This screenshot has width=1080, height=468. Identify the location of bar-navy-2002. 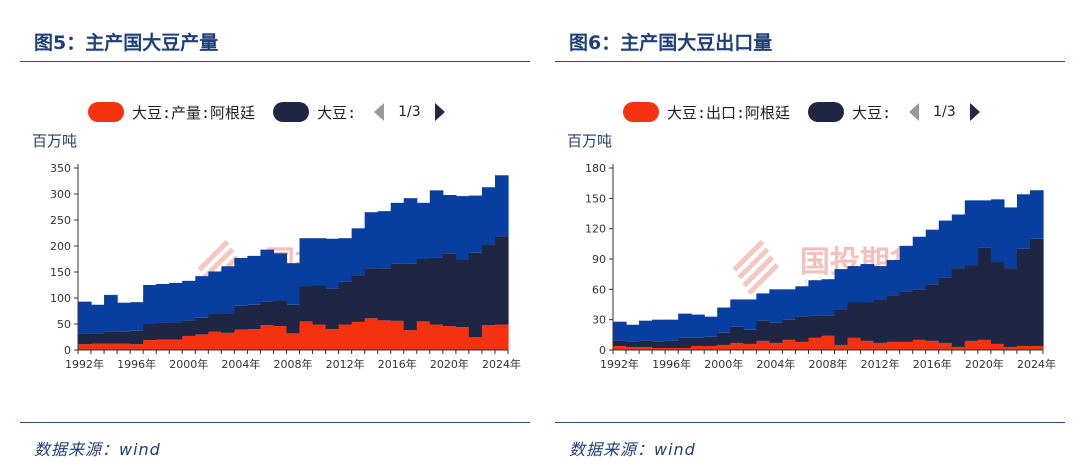
(215, 322).